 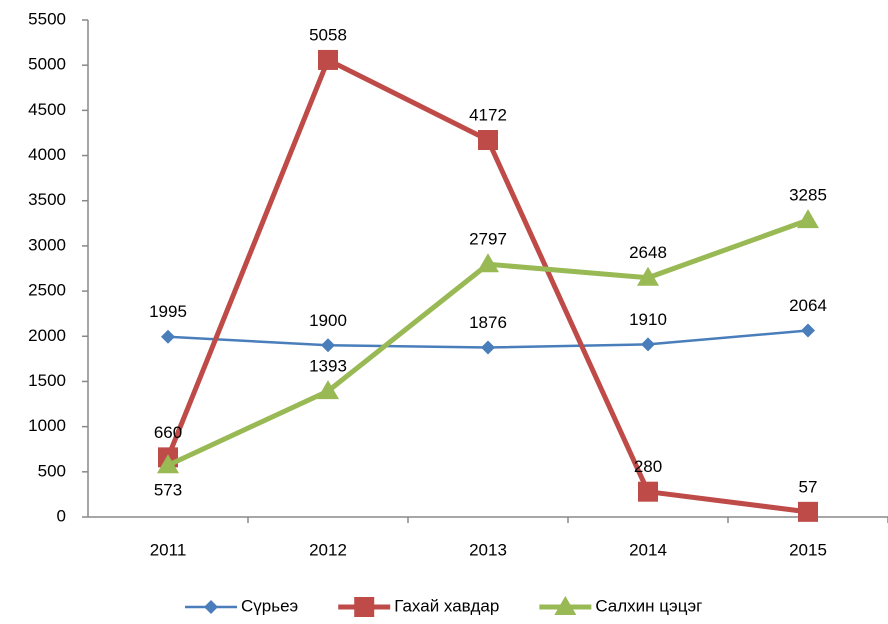 What do you see at coordinates (648, 319) in the screenshot?
I see `data-label: 1910` at bounding box center [648, 319].